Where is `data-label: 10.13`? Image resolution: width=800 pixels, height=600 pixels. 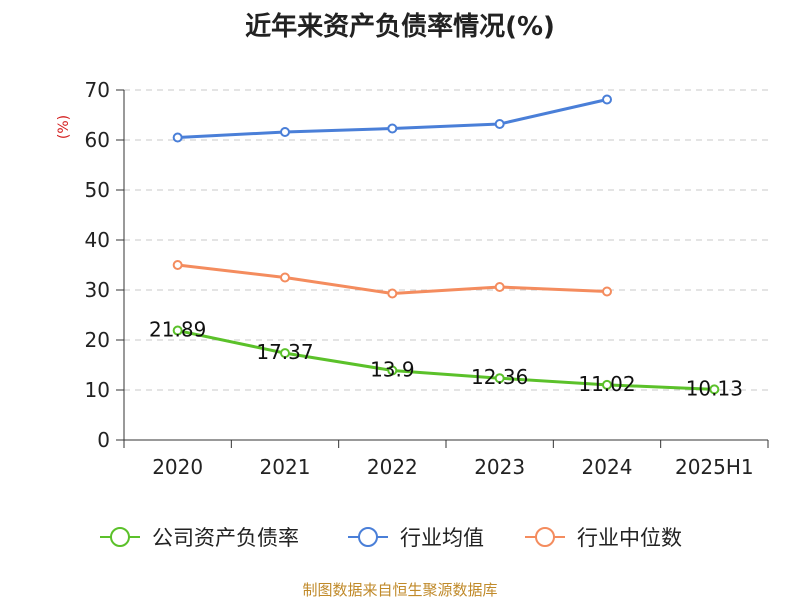
data-label: 10.13 is located at coordinates (714, 388).